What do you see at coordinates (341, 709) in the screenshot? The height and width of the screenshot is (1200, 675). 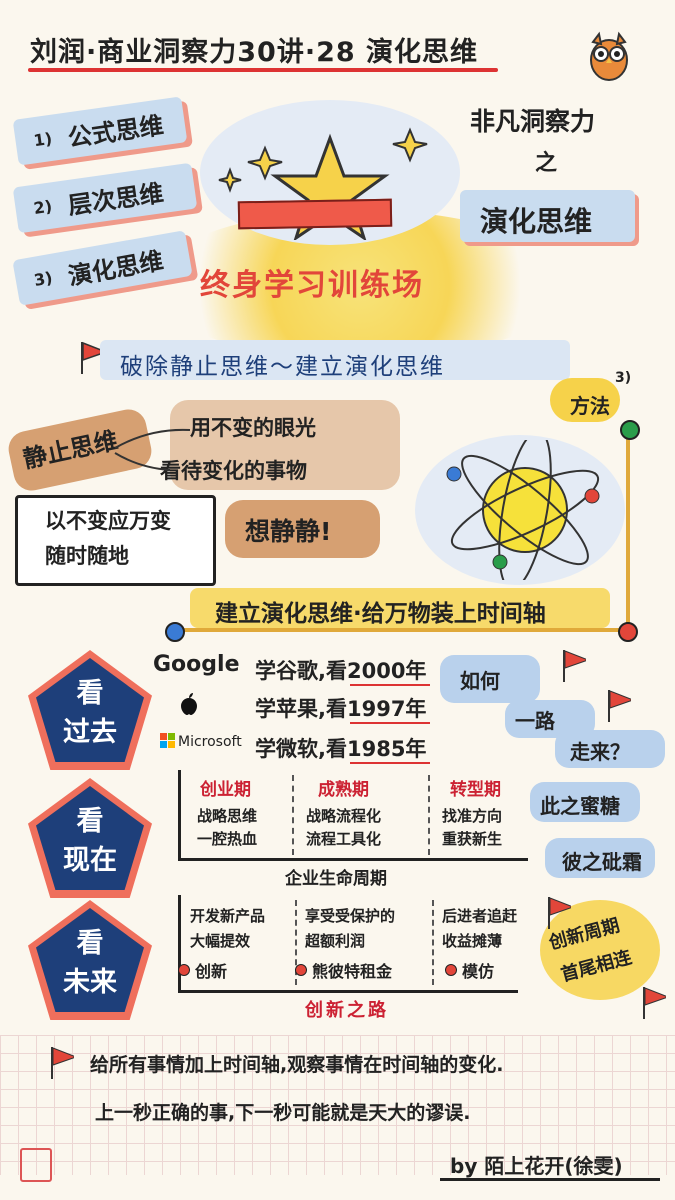 I see `past-row-2: 学苹果,看1997年` at bounding box center [341, 709].